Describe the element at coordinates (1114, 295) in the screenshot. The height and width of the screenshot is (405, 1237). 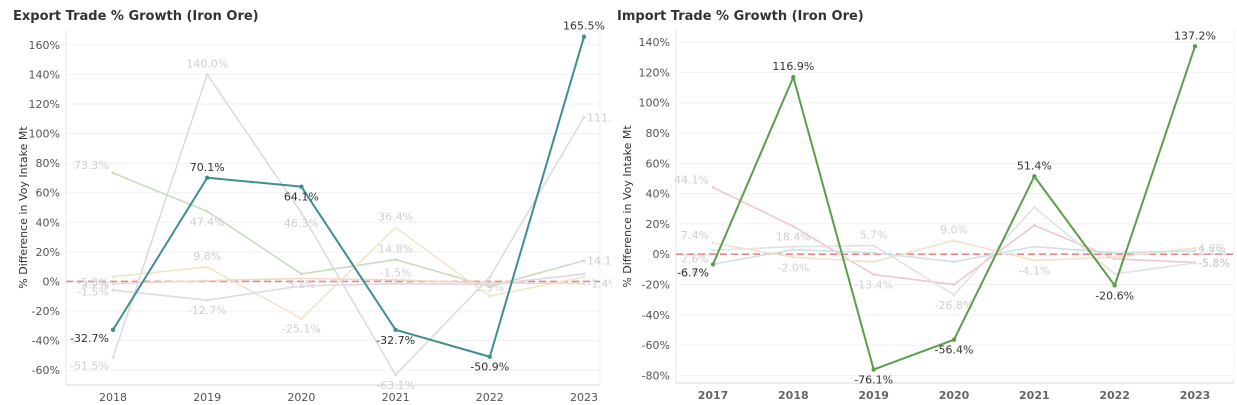
I see `data-label: -20.6%` at that location.